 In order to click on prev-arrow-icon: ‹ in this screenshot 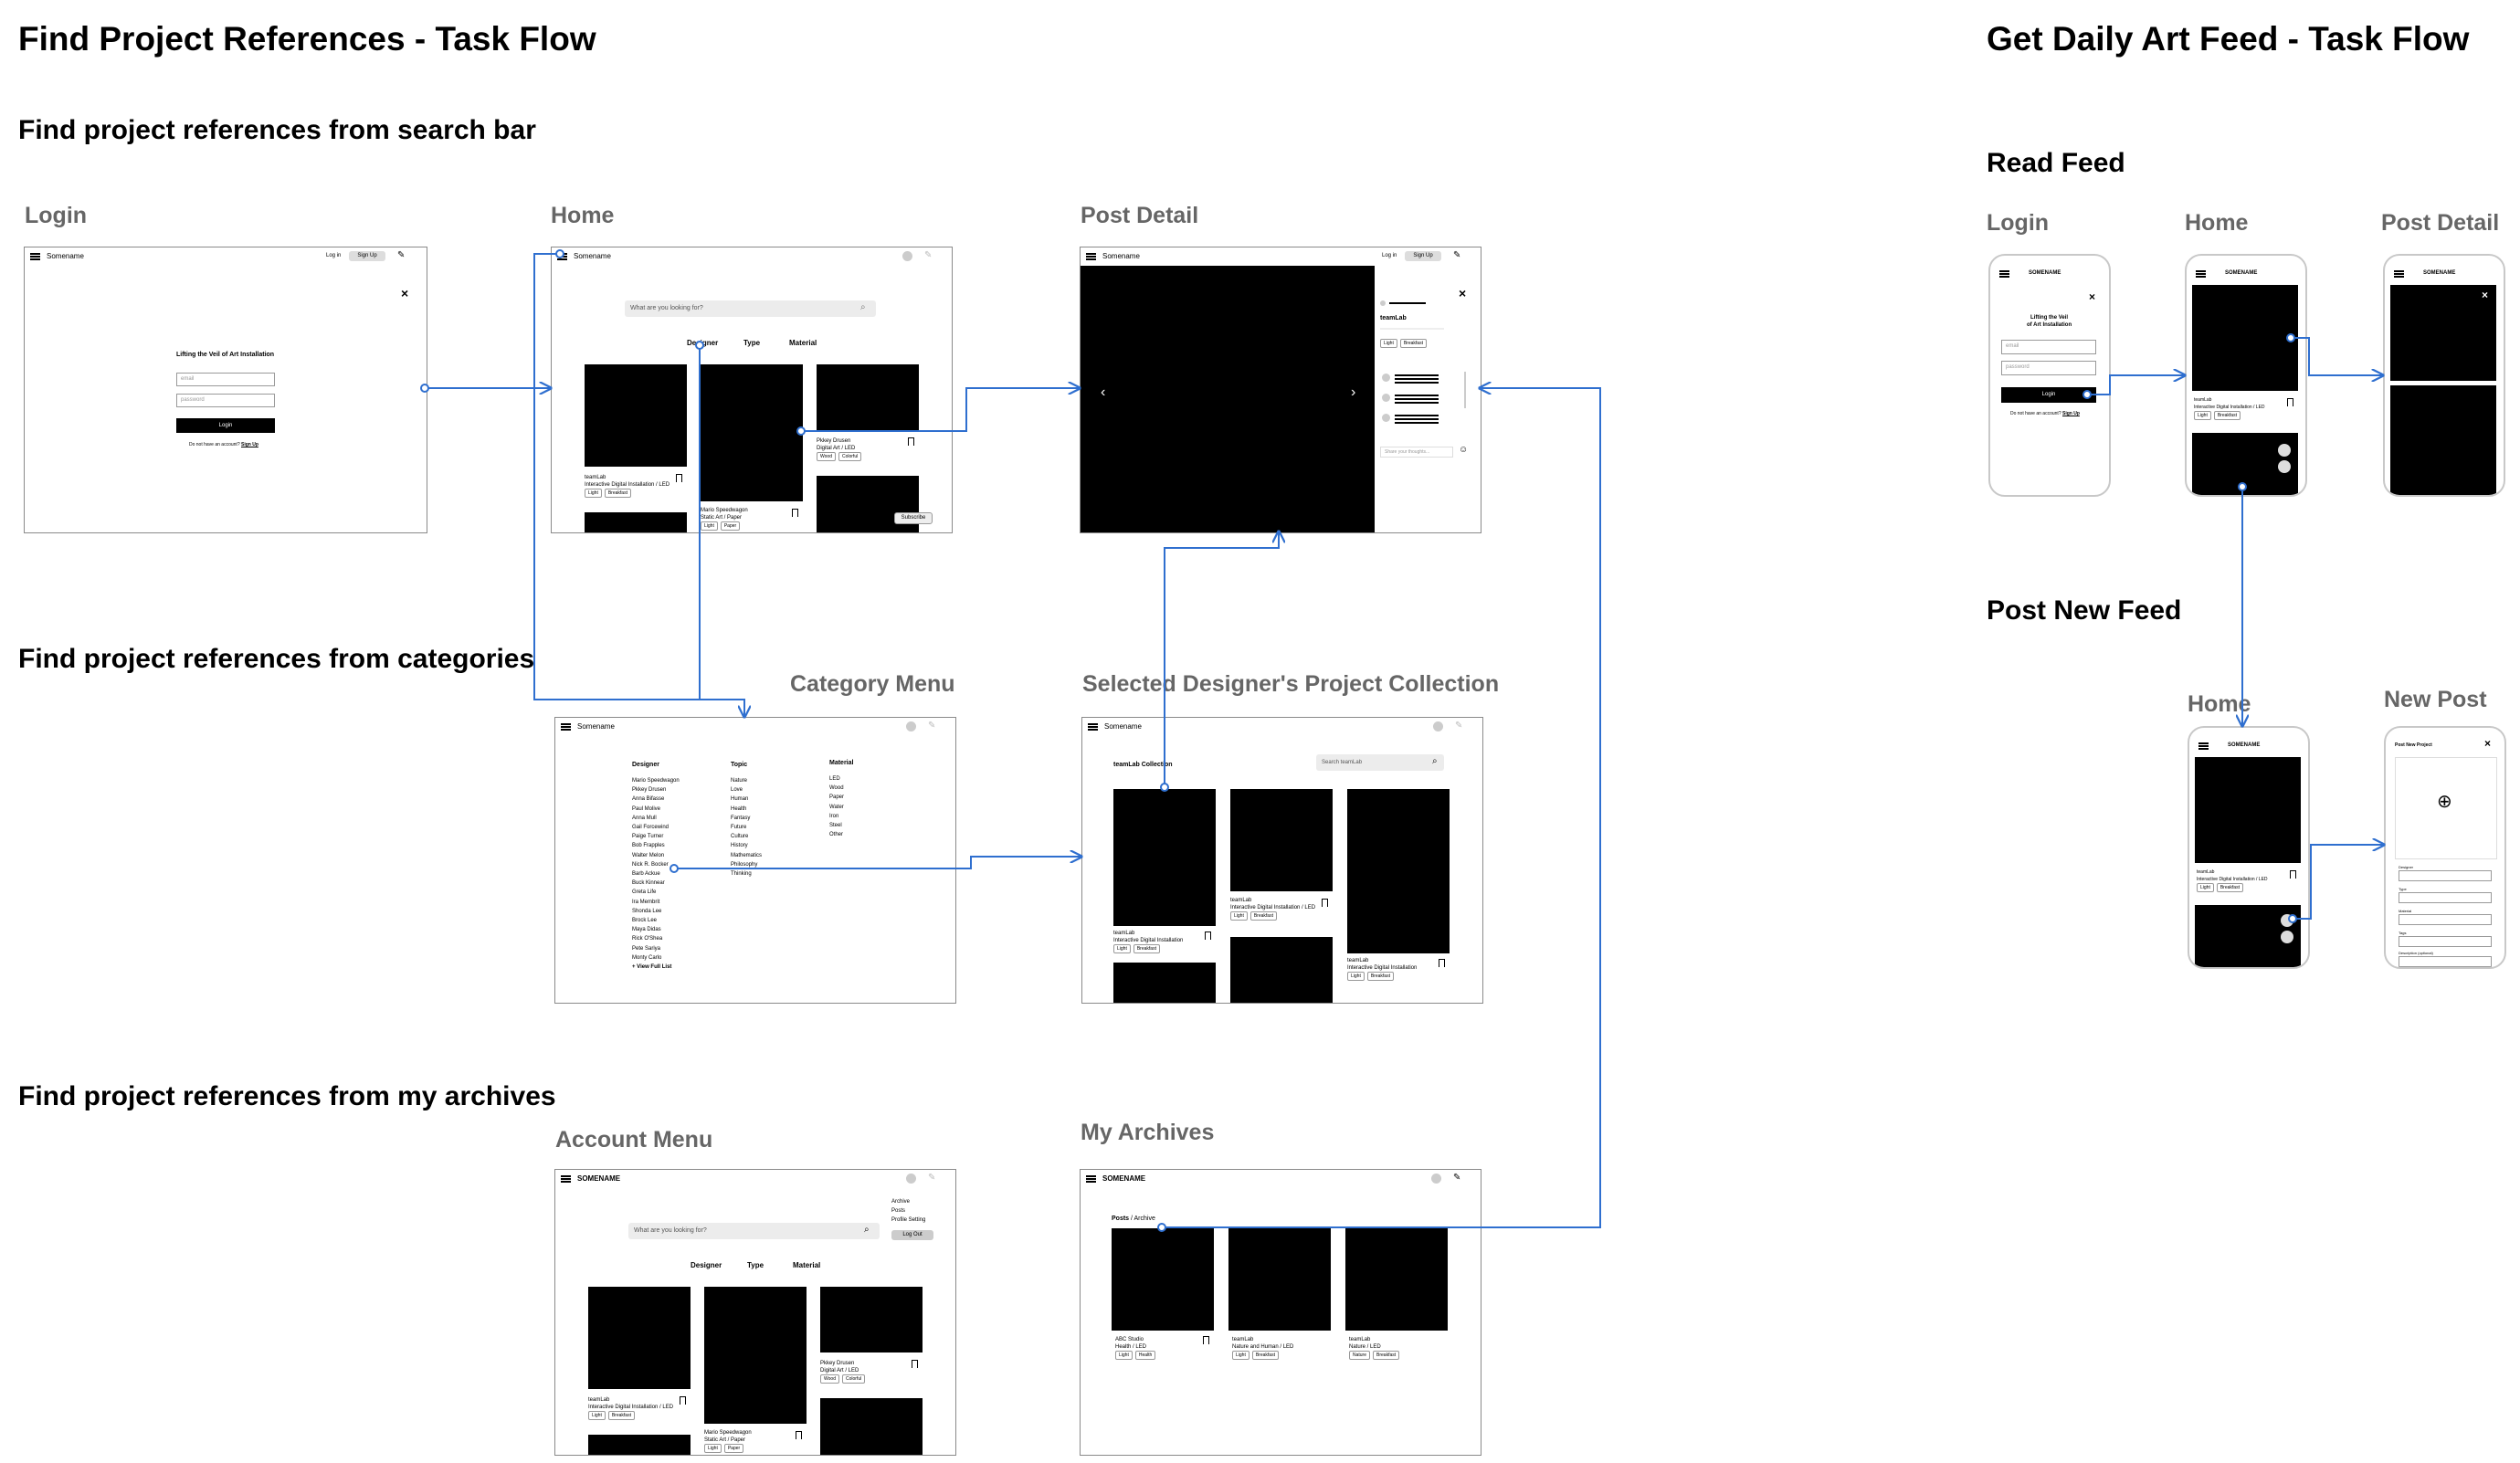, I will do `click(1104, 392)`.